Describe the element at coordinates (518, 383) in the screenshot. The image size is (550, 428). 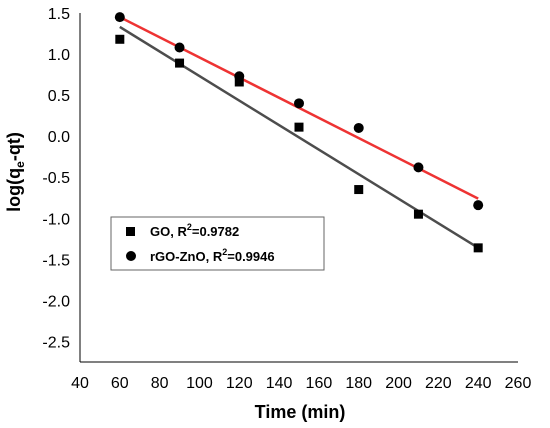
I see `x-tick-label: 260` at that location.